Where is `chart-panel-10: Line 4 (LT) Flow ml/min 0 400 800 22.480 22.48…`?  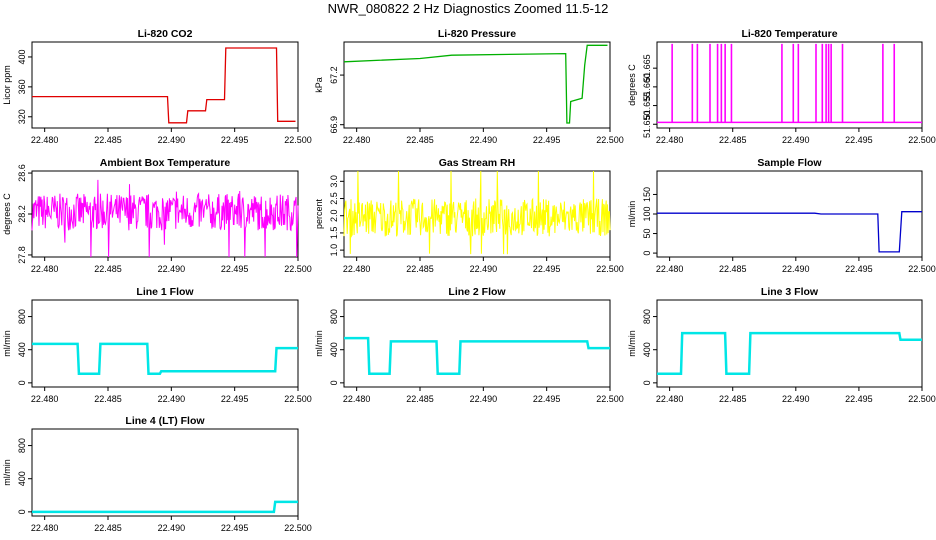
chart-panel-10: Line 4 (LT) Flow ml/min 0 400 800 22.480 22.48… is located at coordinates (157, 474).